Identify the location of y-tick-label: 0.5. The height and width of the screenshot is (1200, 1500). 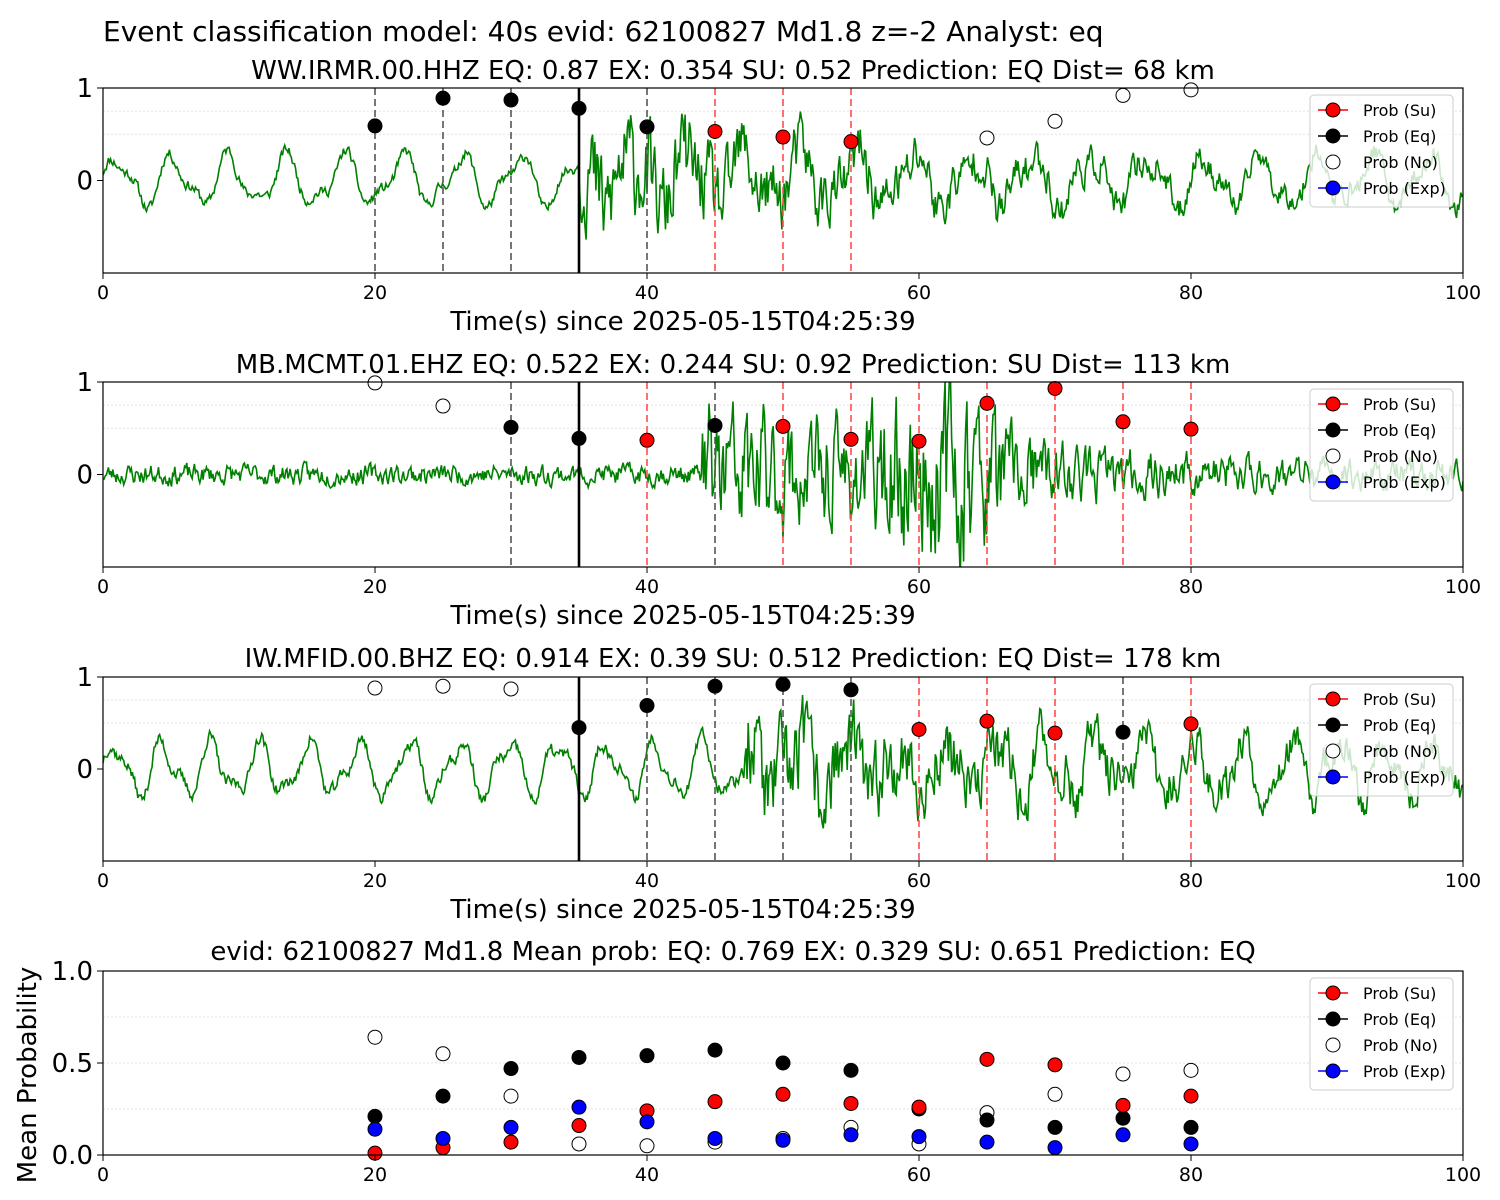
(72, 1064).